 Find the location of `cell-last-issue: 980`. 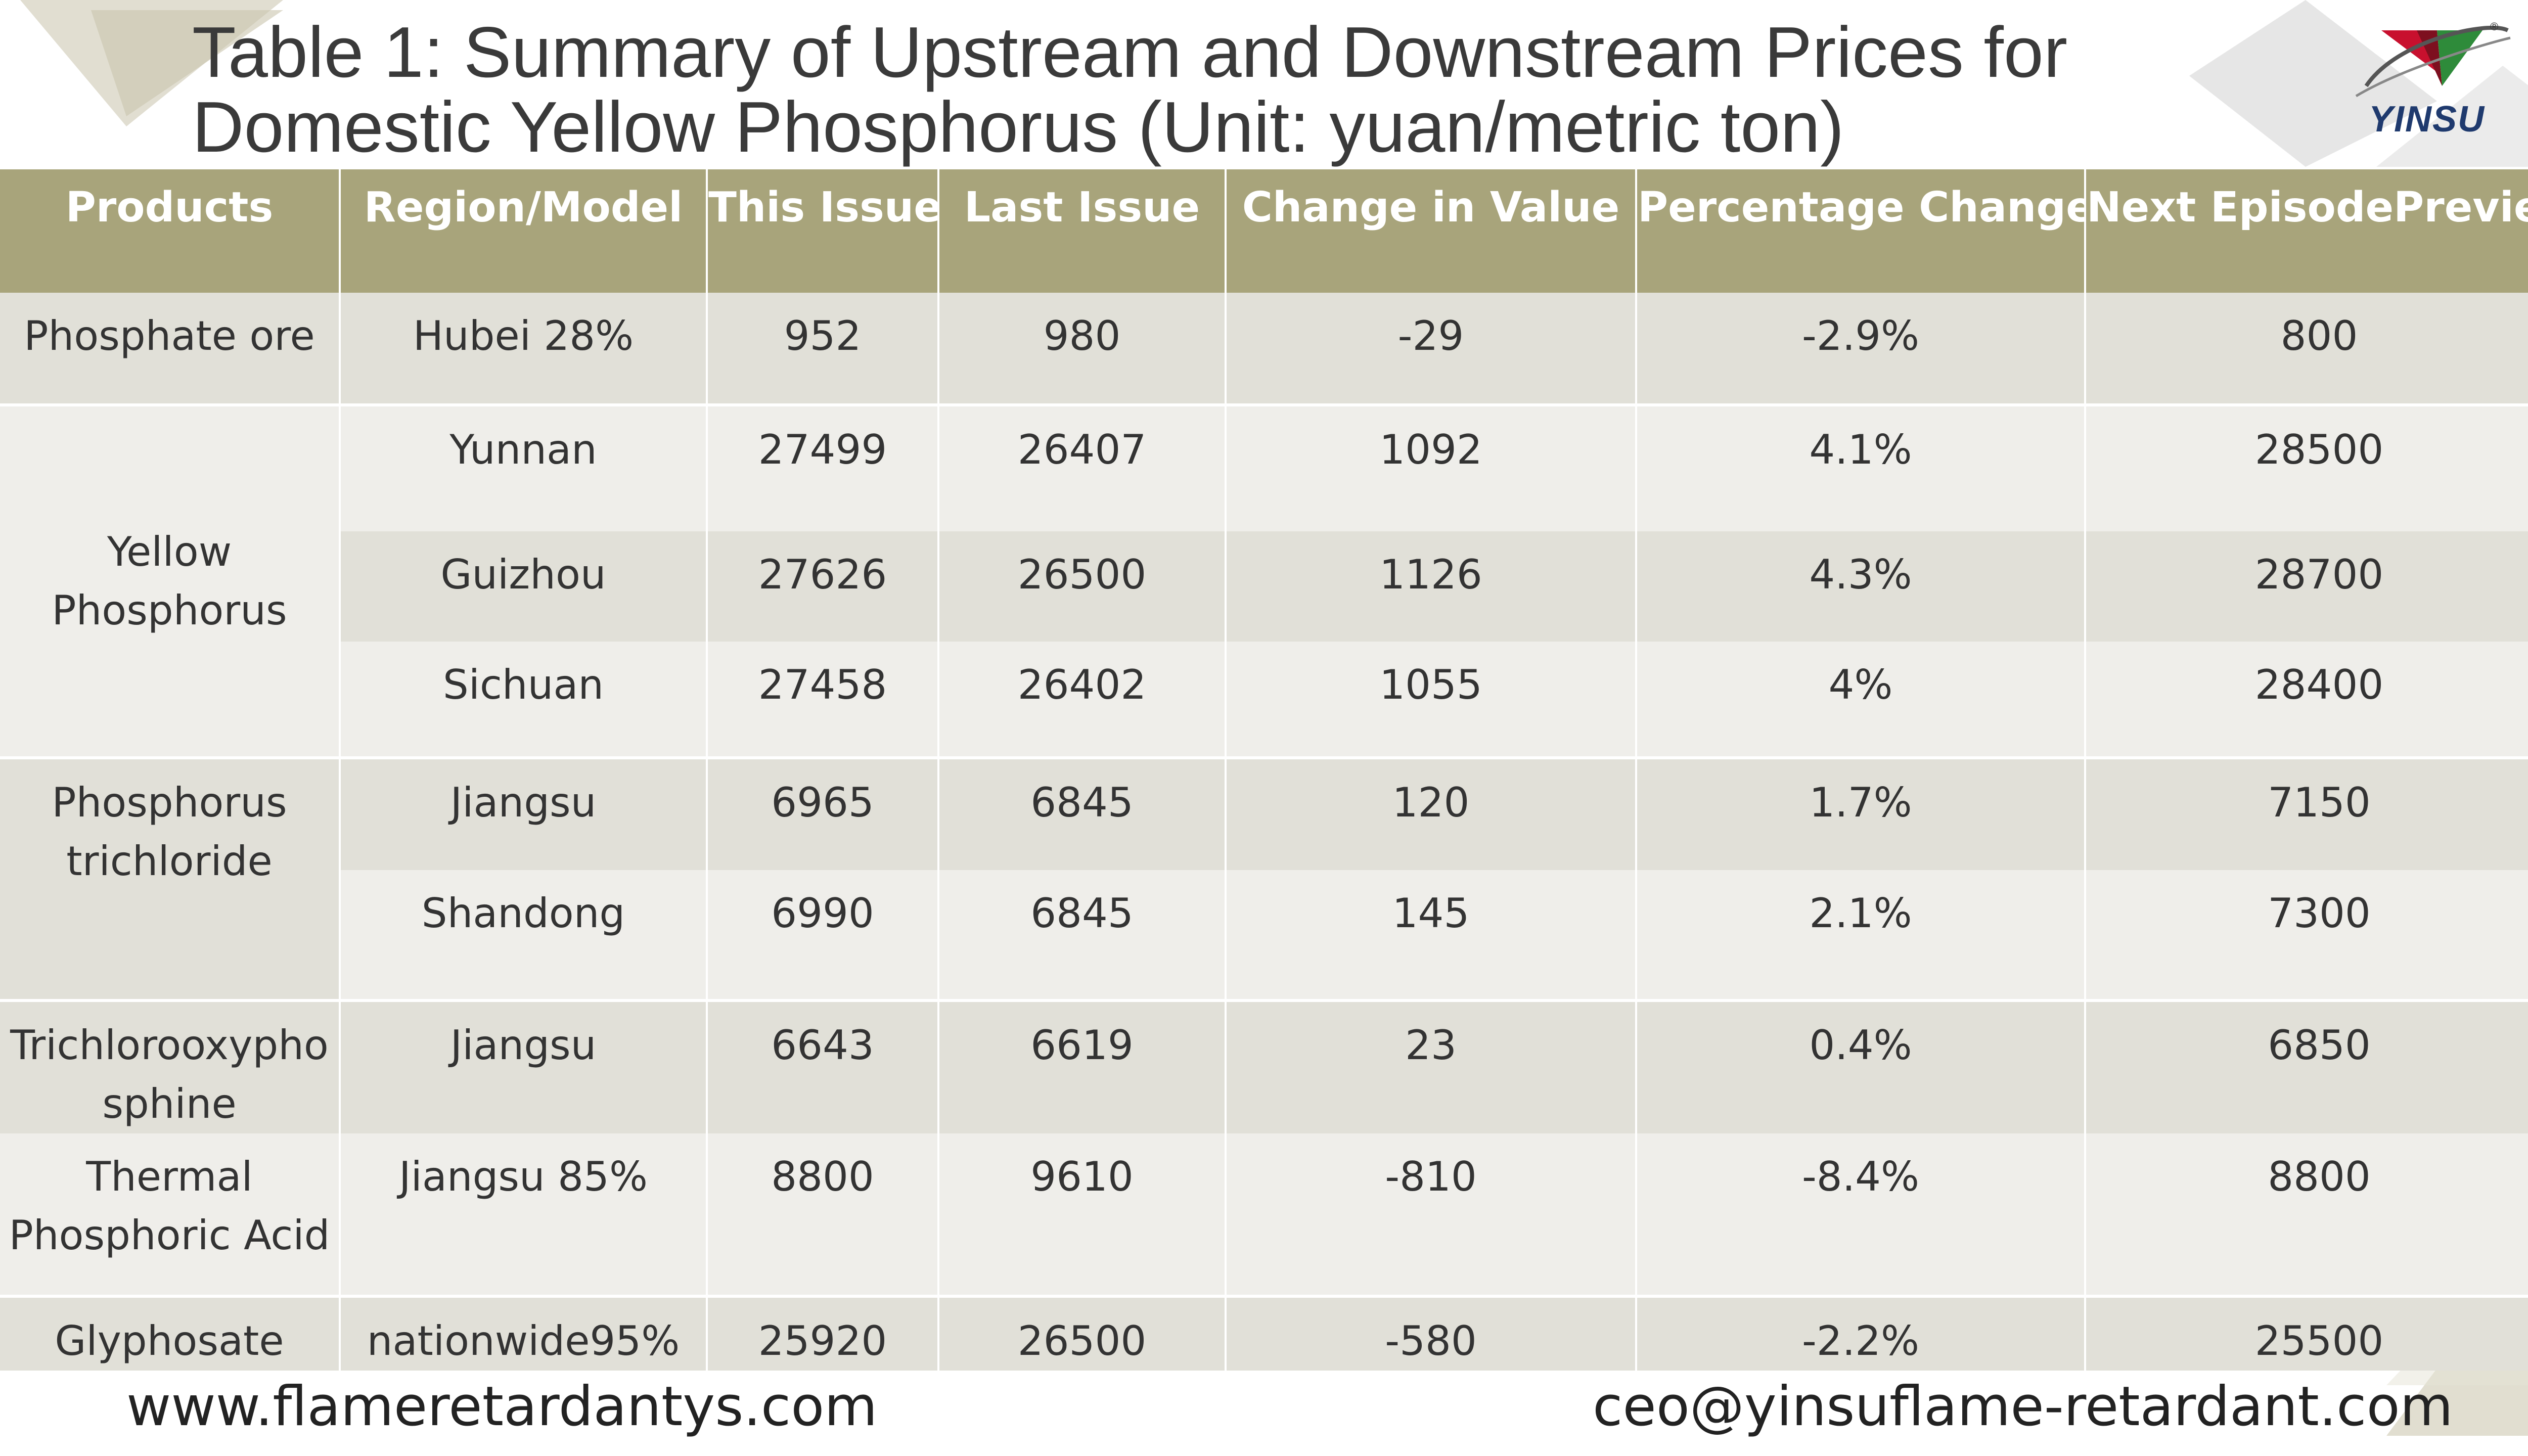

cell-last-issue: 980 is located at coordinates (1083, 349).